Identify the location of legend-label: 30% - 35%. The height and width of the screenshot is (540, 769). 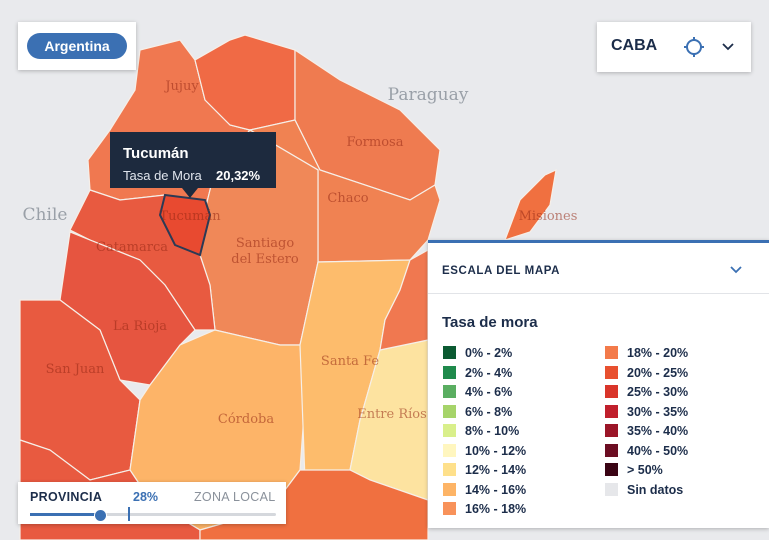
(658, 411).